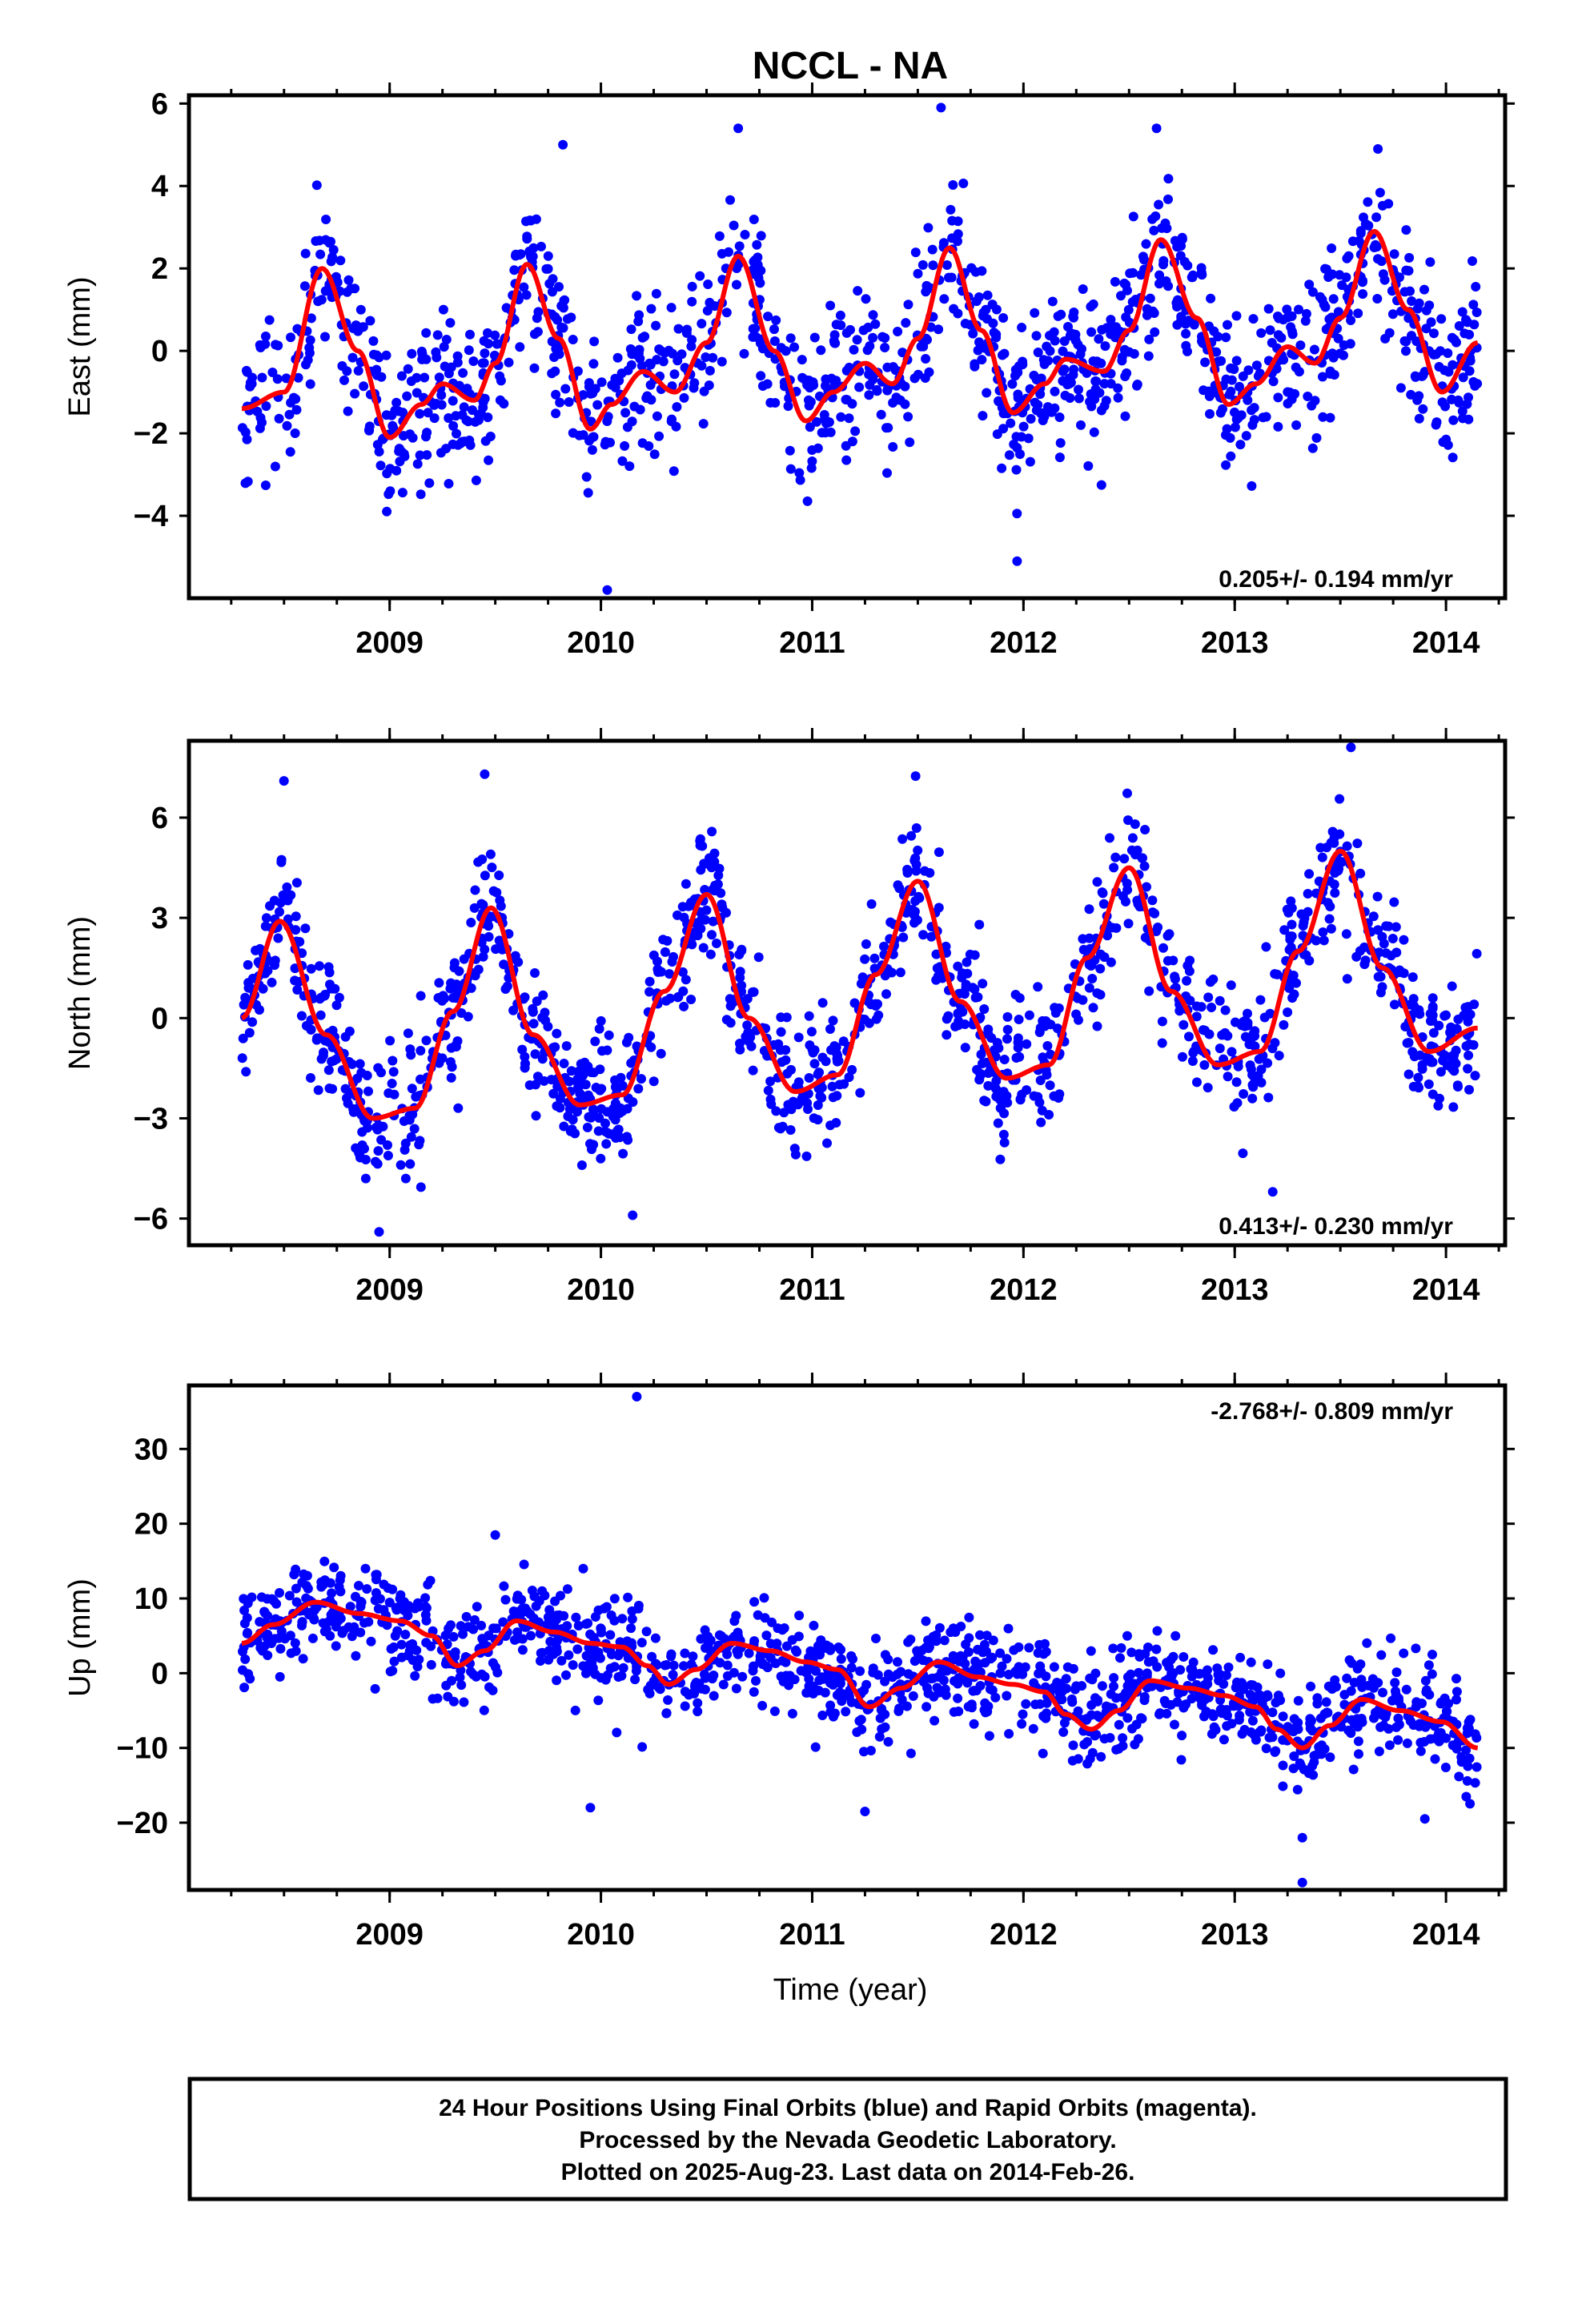 The image size is (1582, 2324). Describe the element at coordinates (1273, 1192) in the screenshot. I see `north-outlier-point` at that location.